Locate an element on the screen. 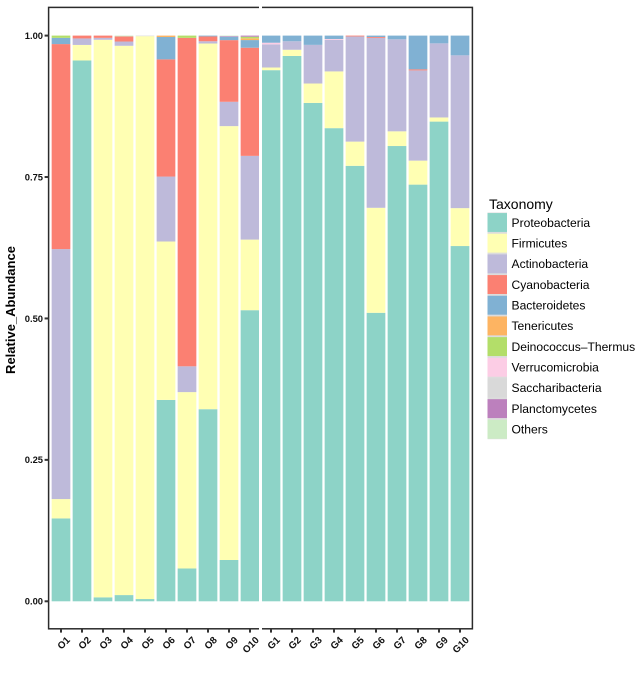 This screenshot has width=640, height=690. svg-text: Planctomycetes is located at coordinates (554, 409).